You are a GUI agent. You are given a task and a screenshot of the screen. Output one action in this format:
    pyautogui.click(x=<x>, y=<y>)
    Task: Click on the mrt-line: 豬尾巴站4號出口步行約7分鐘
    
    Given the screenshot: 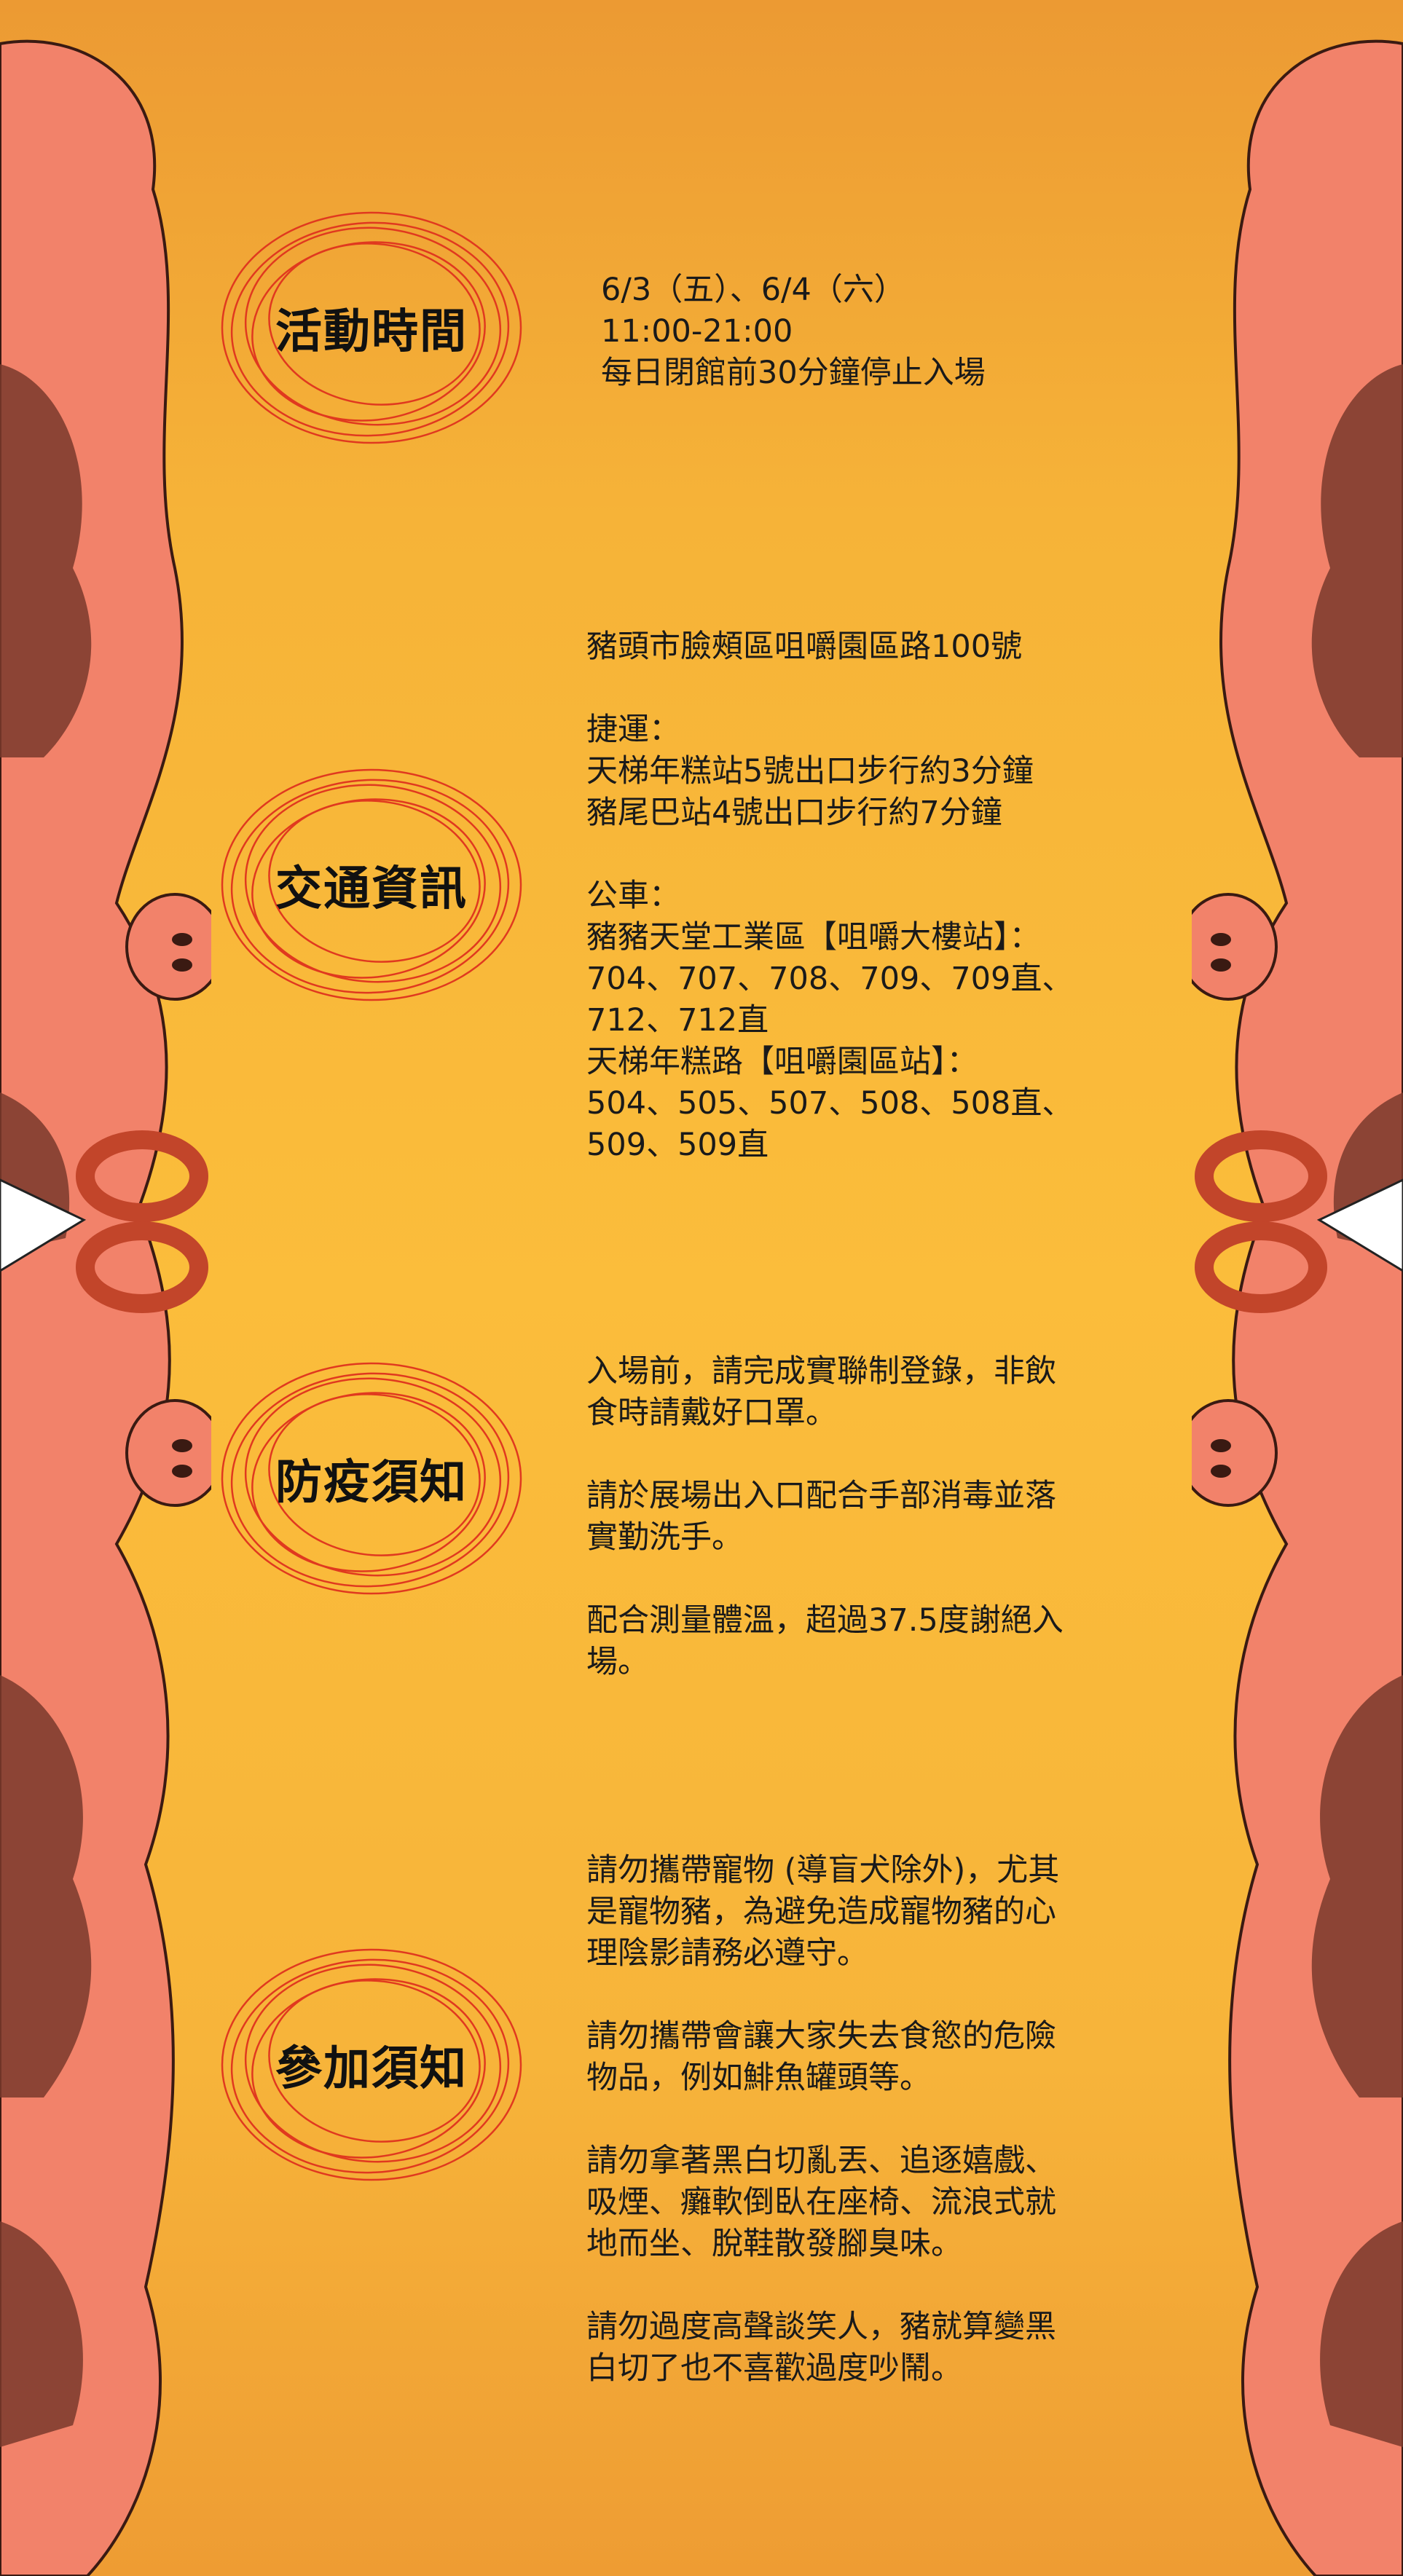 What is the action you would take?
    pyautogui.click(x=794, y=813)
    